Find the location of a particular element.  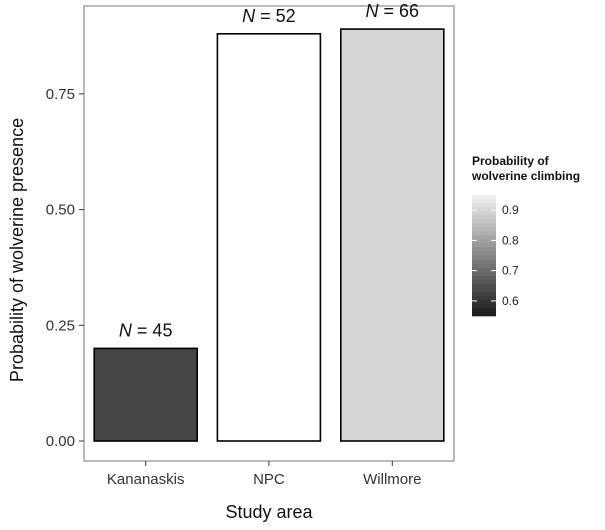

legend-tick-label: 0.6 is located at coordinates (510, 301).